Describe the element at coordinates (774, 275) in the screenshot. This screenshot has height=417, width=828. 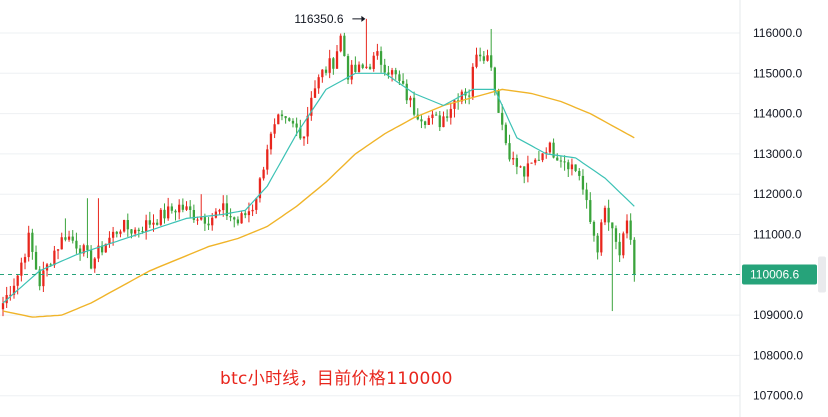
I see `current-price-label: 110006.6` at that location.